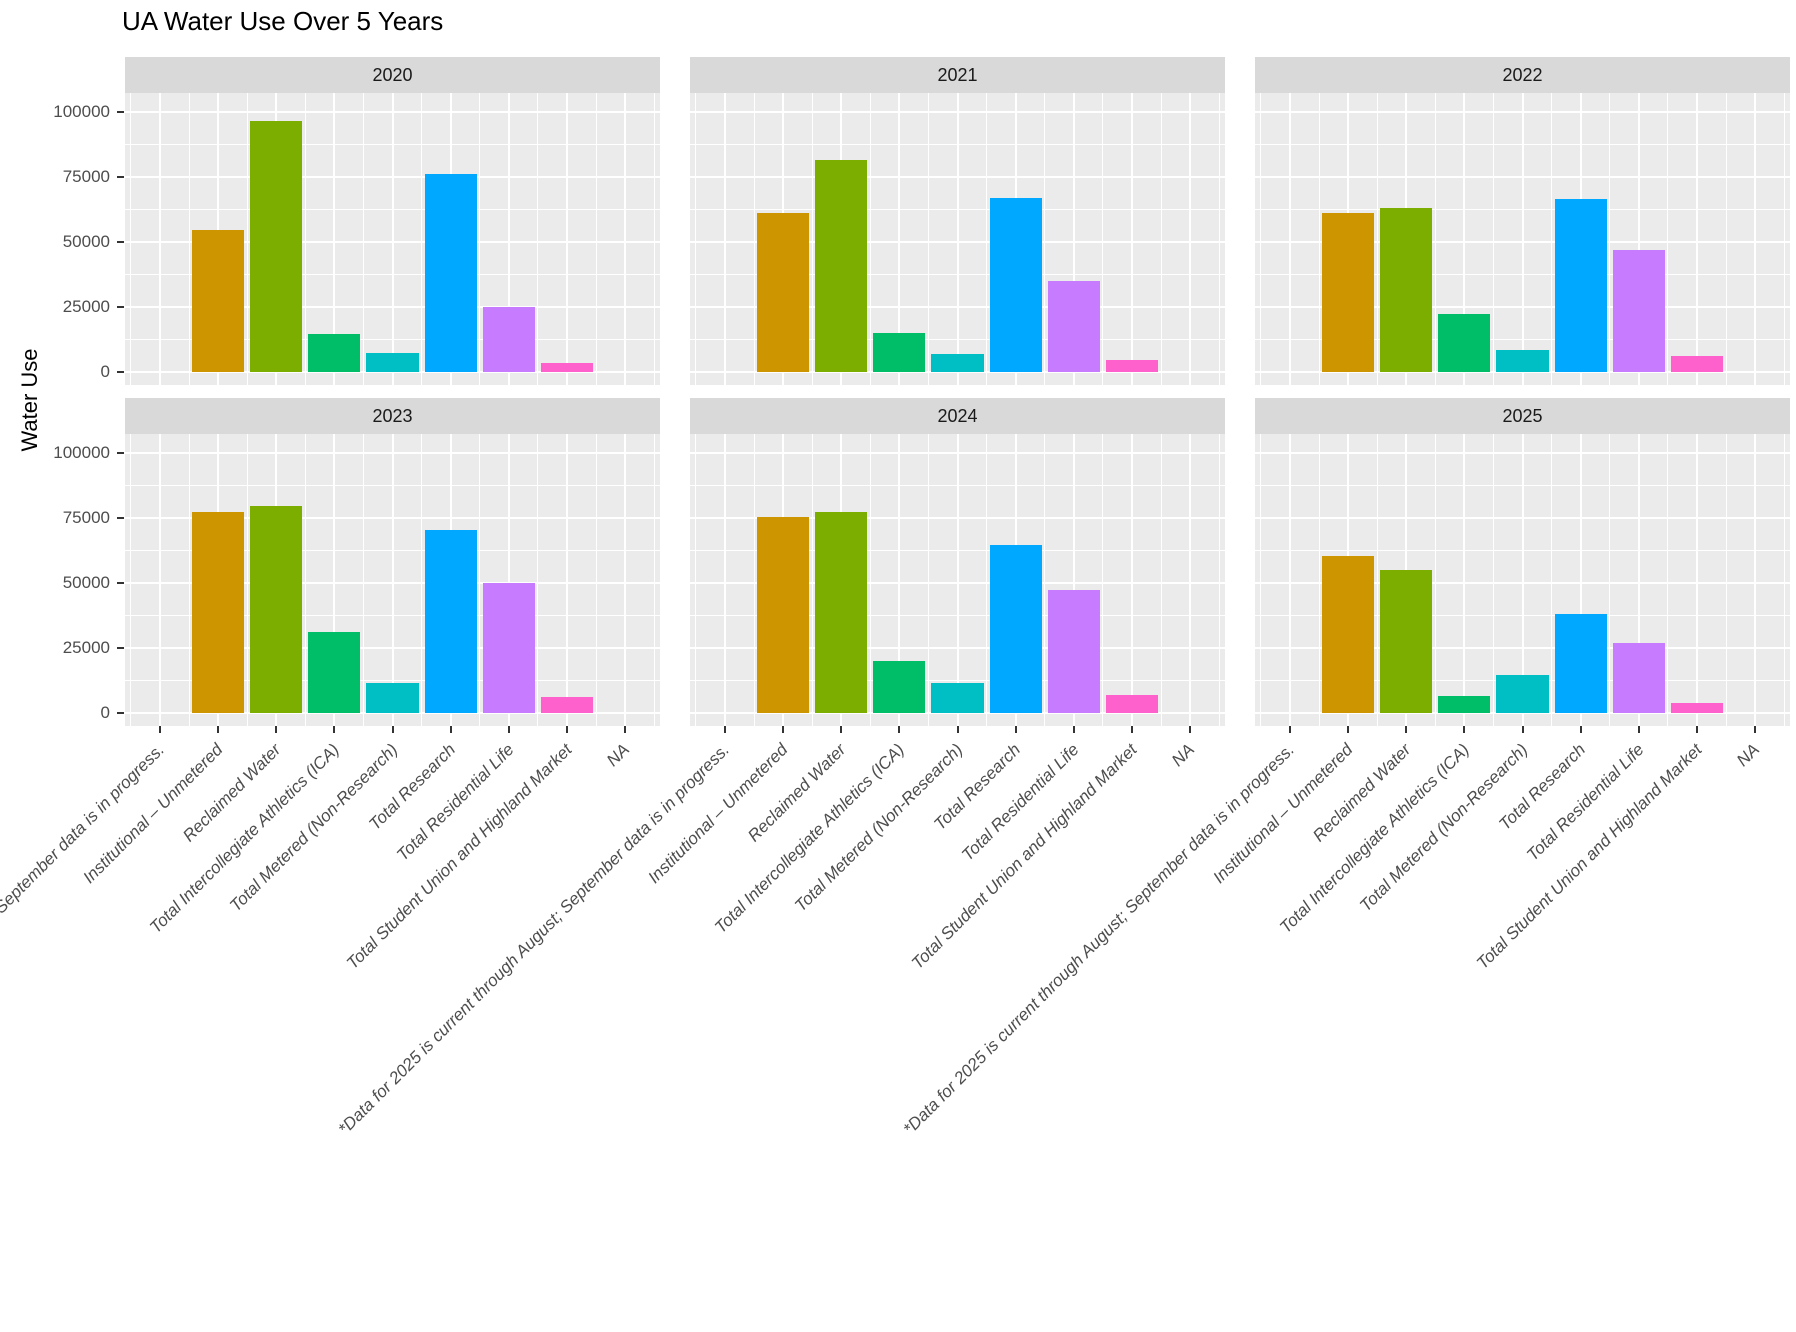 This screenshot has height=1332, width=1796. What do you see at coordinates (1522, 74) in the screenshot?
I see `facet-strip-label-2022: 2022` at bounding box center [1522, 74].